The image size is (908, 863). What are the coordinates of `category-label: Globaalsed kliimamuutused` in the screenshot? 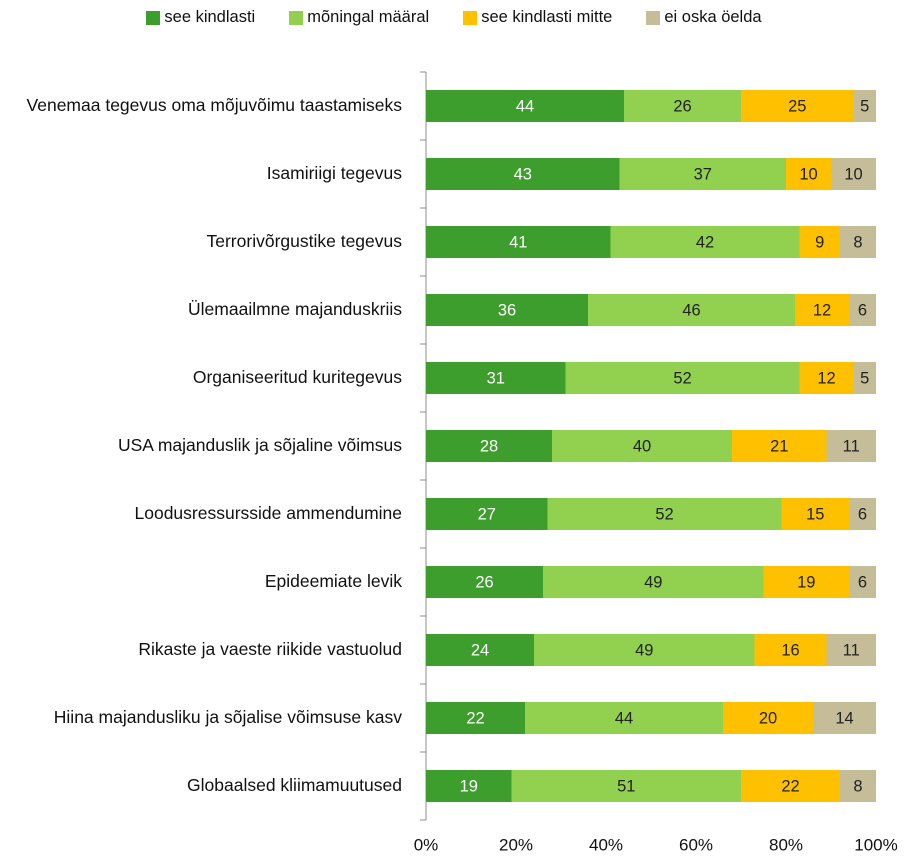 It's located at (294, 785).